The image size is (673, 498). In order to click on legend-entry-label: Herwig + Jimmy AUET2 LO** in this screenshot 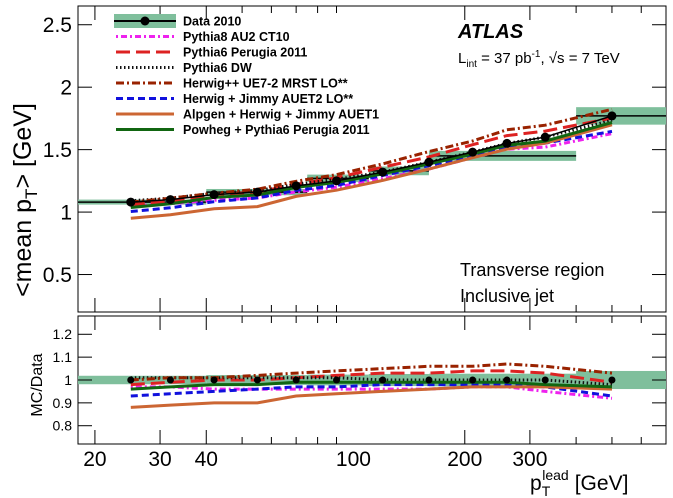, I will do `click(268, 99)`.